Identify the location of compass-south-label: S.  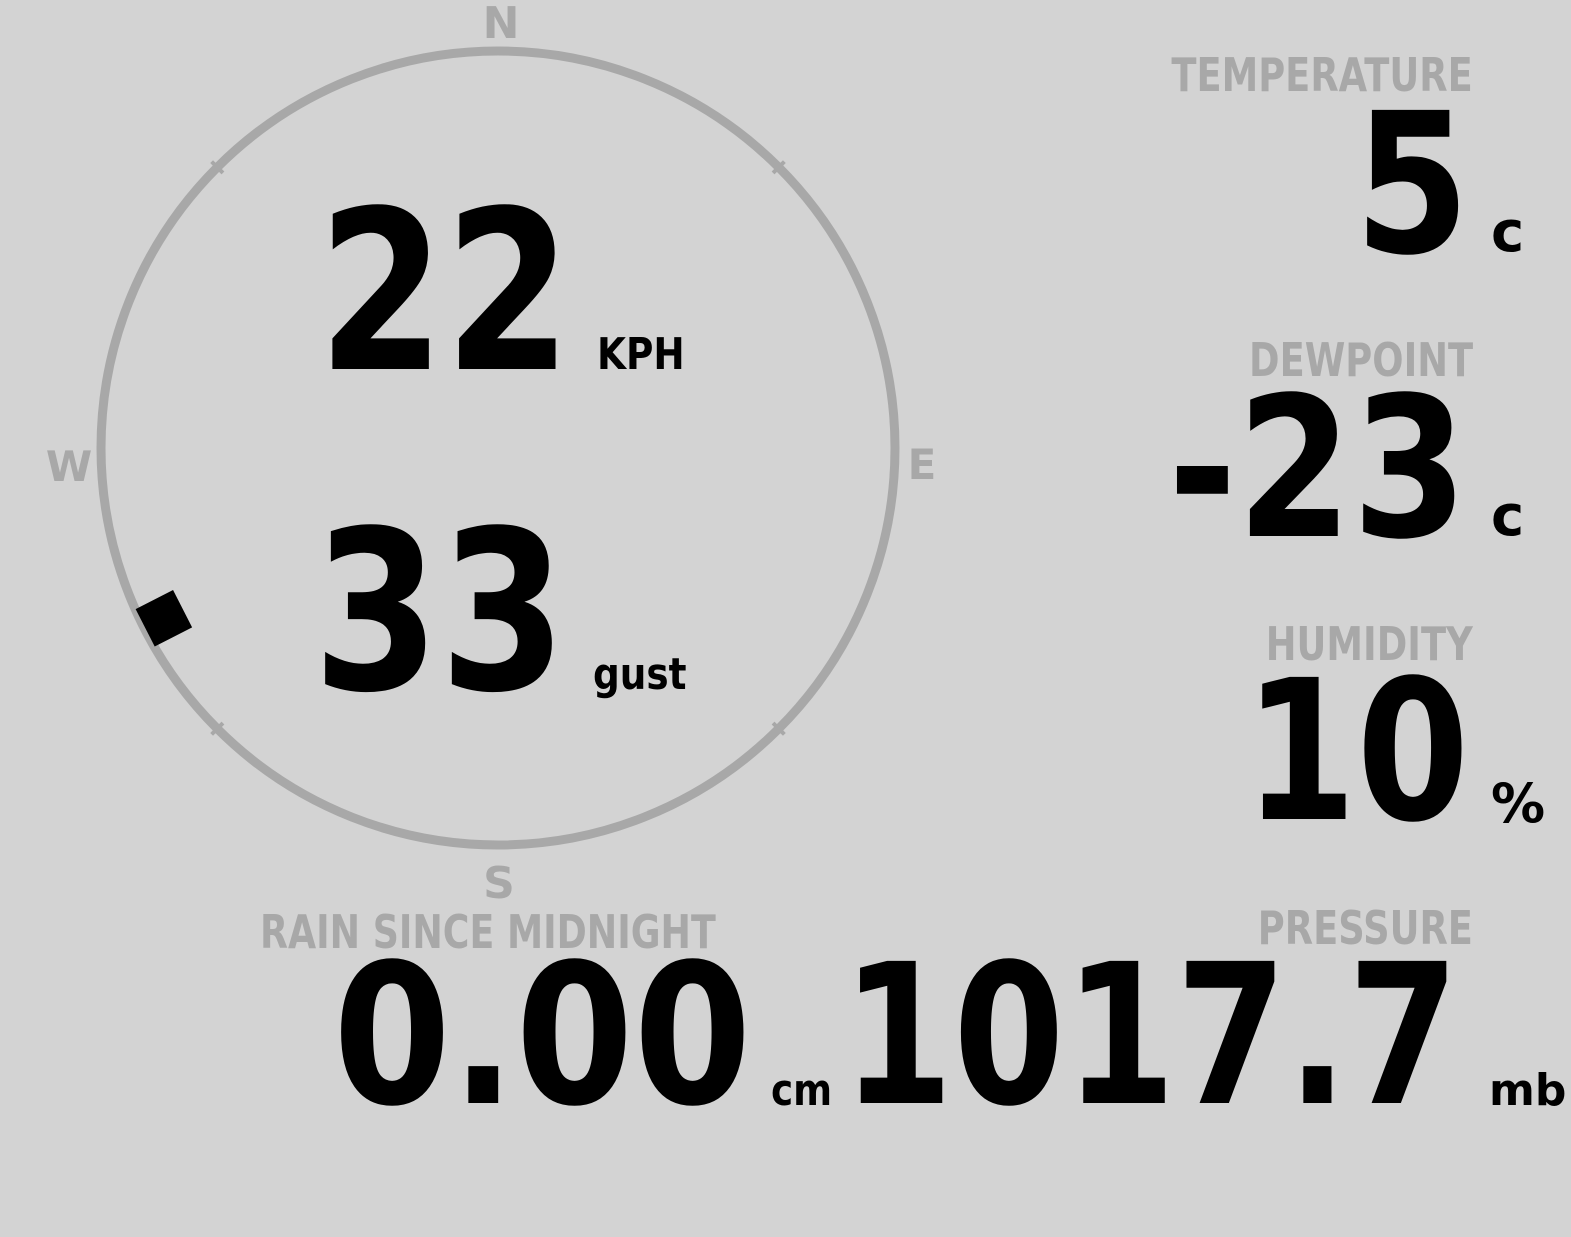
(499, 883).